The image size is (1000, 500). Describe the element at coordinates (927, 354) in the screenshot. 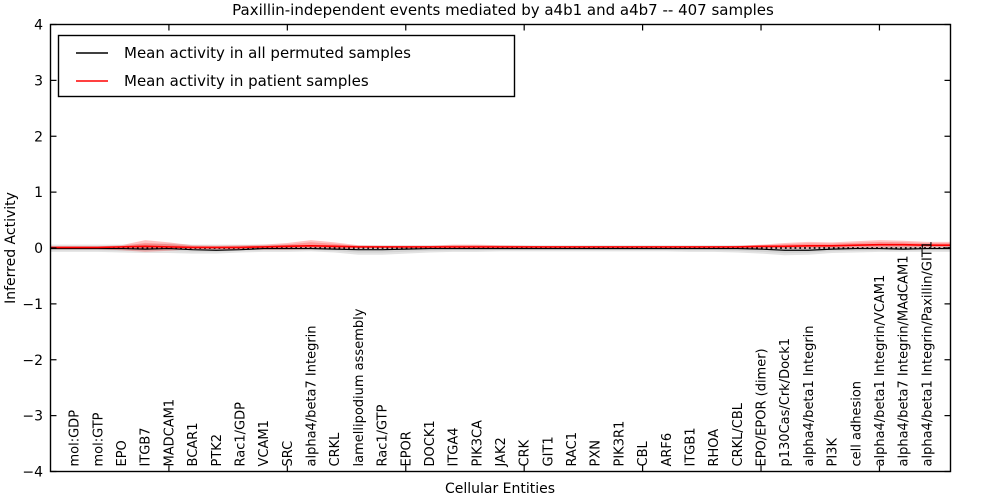

I see `x-tick-label: alpha4/beta1 Integrin/Paxillin/GIT1` at that location.